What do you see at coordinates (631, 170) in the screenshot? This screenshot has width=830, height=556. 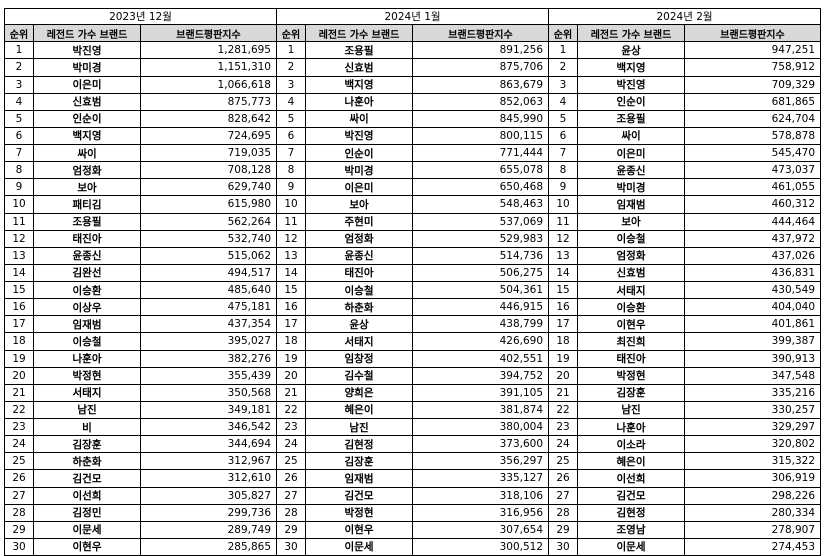 I see `brand-name-cell: 윤종신` at bounding box center [631, 170].